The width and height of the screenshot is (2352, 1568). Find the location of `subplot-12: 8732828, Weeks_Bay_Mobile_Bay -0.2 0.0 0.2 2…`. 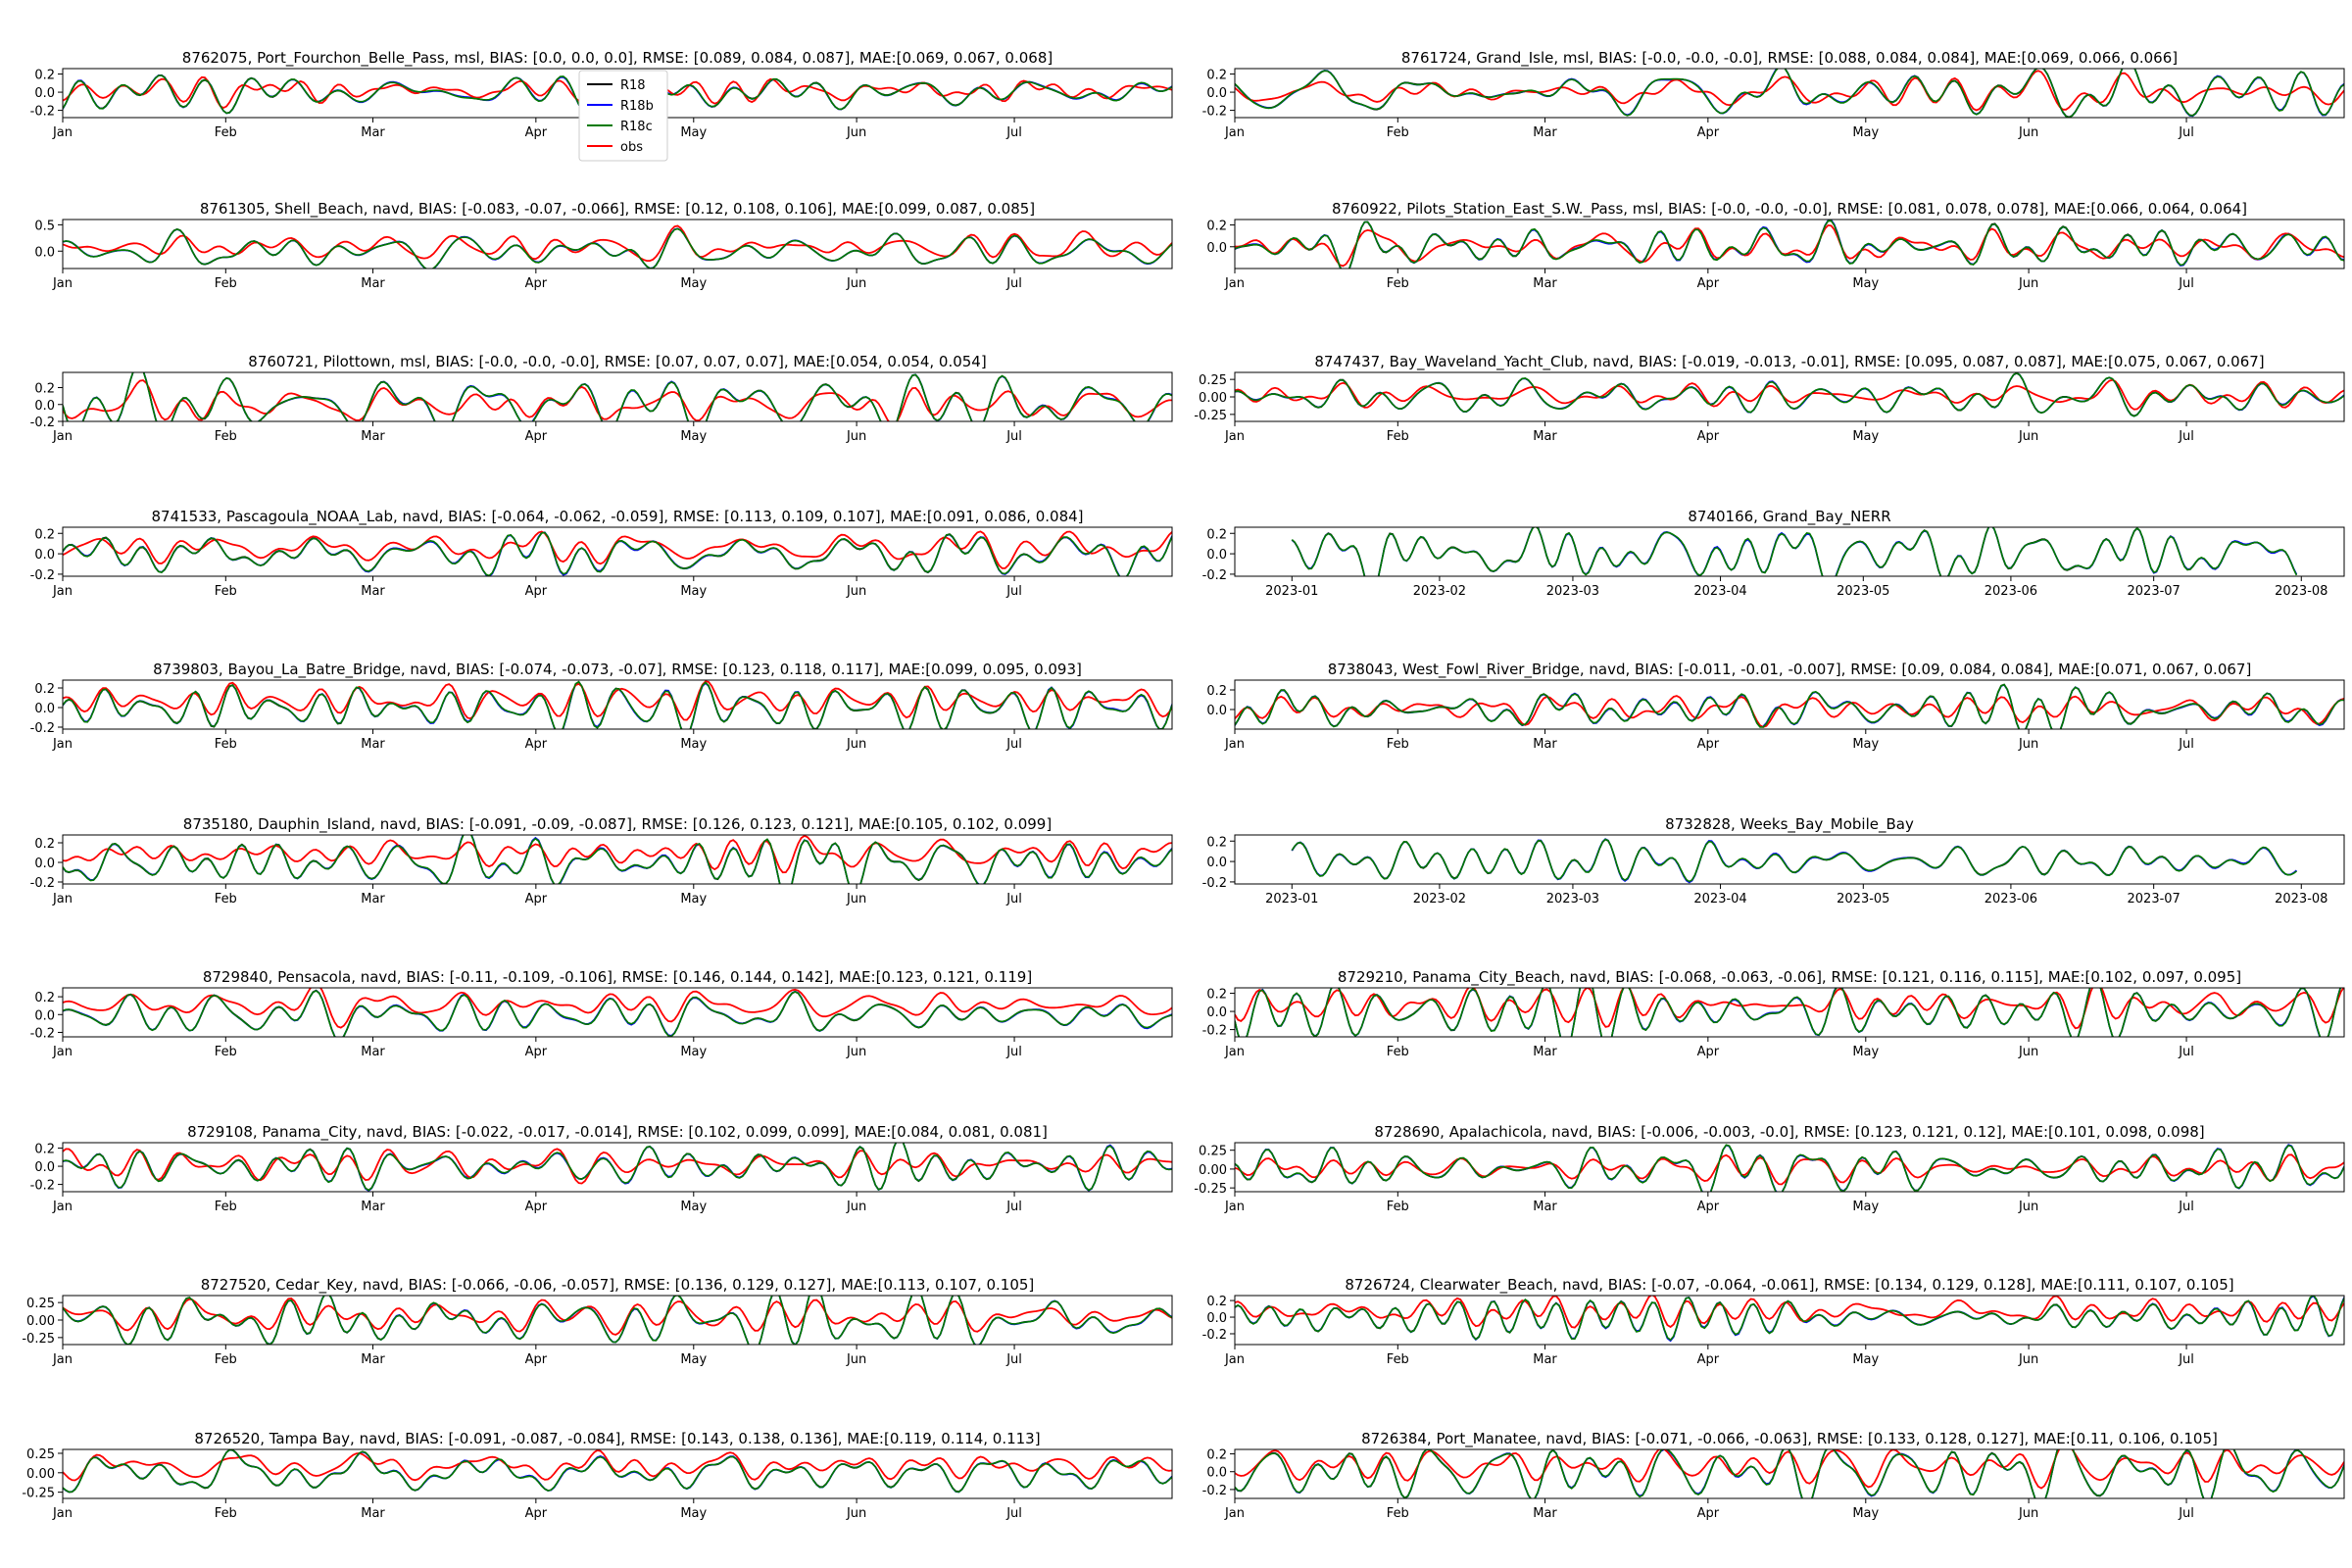

subplot-12: 8732828, Weeks_Bay_Mobile_Bay -0.2 0.0 0.2 2… is located at coordinates (1773, 860).